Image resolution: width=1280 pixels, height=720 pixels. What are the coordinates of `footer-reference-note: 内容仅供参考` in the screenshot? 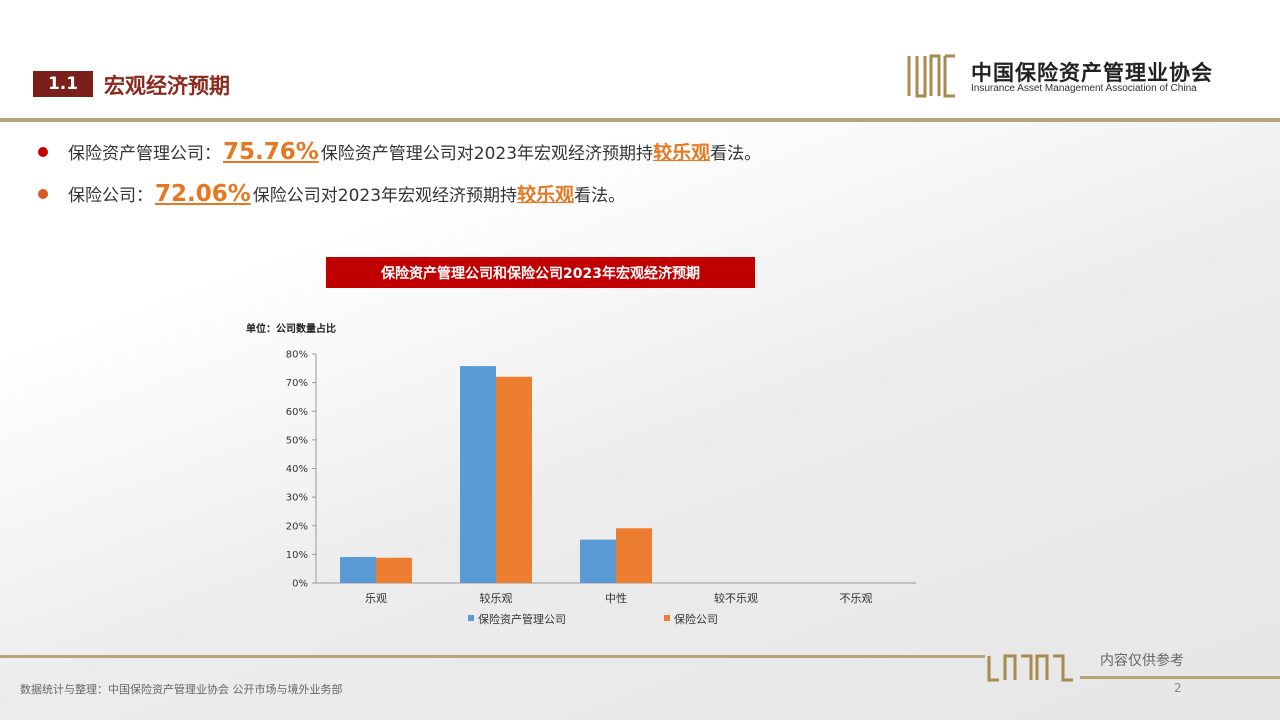 It's located at (1142, 661).